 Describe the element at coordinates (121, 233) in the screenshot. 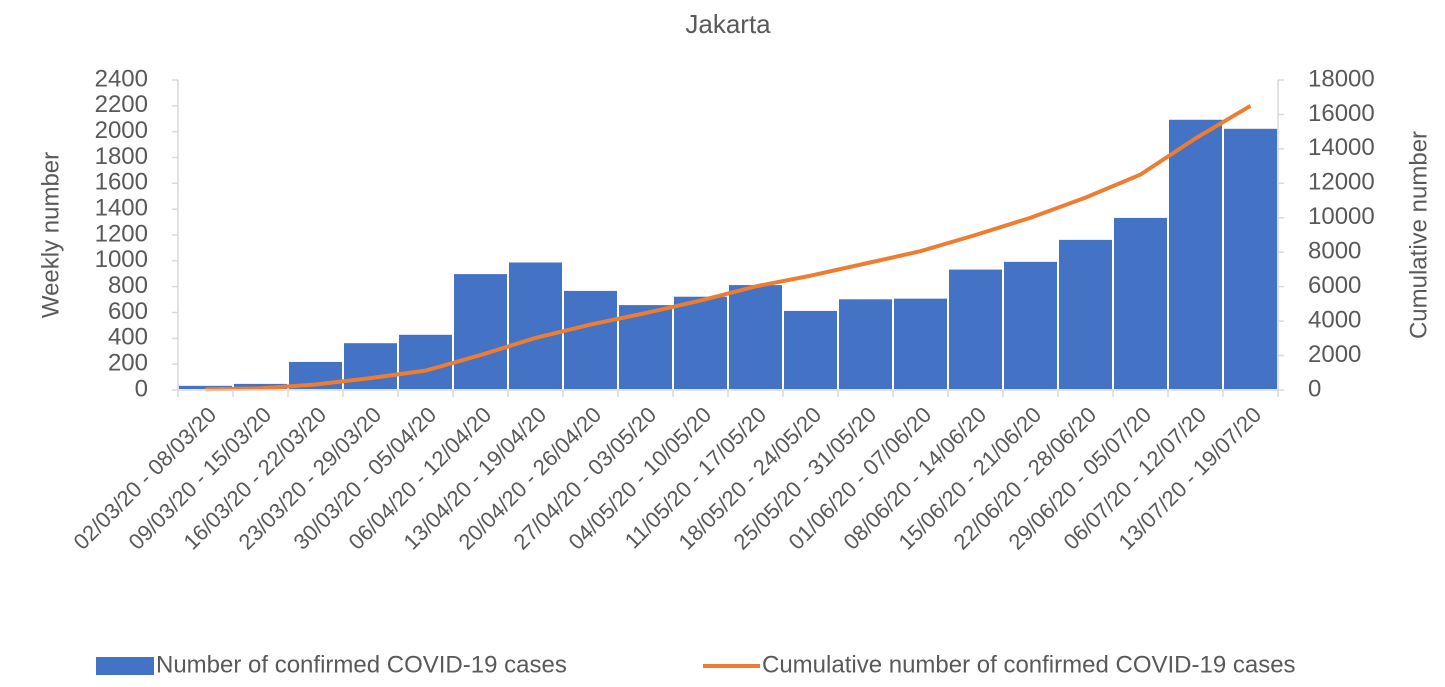

I see `y-tick-label: 1200` at that location.